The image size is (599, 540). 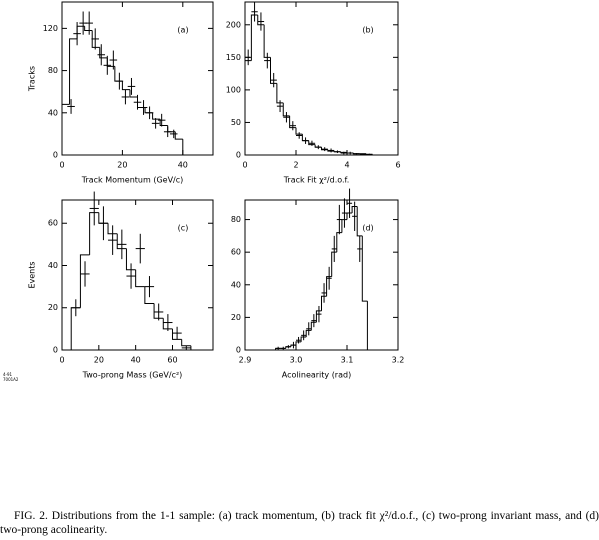 I want to click on panel-label: (b), so click(x=367, y=30).